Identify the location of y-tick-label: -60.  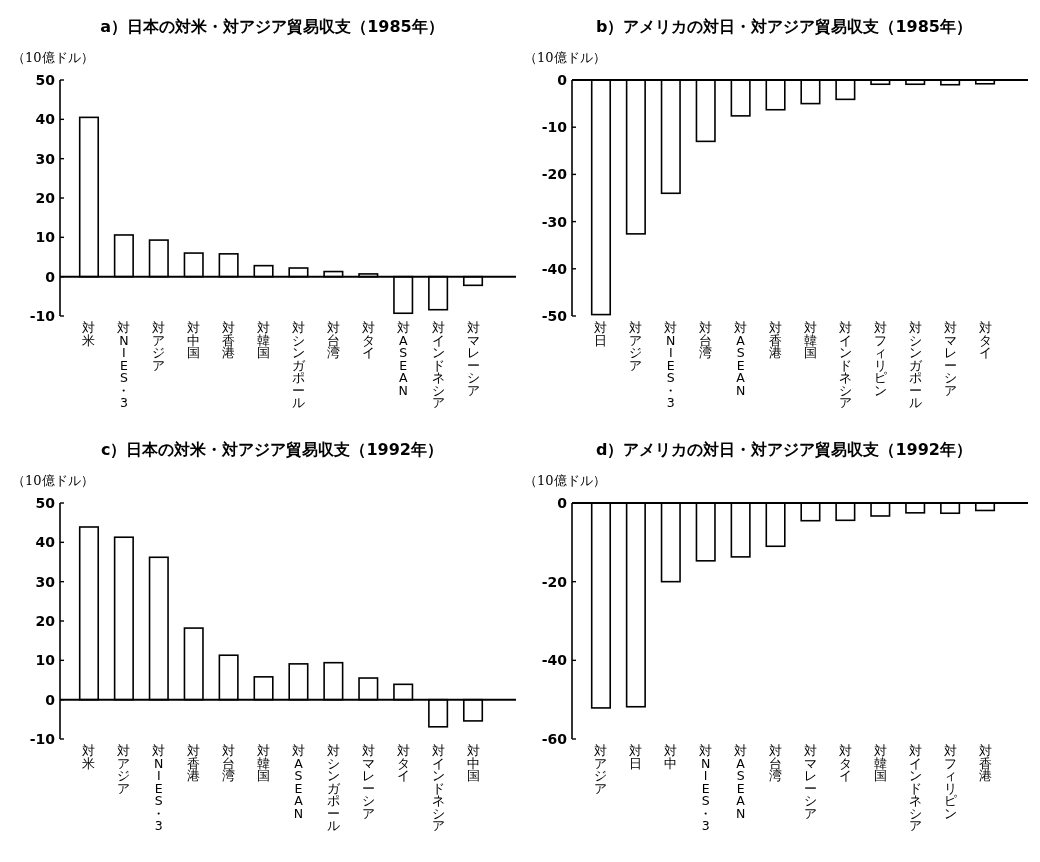
(554, 738).